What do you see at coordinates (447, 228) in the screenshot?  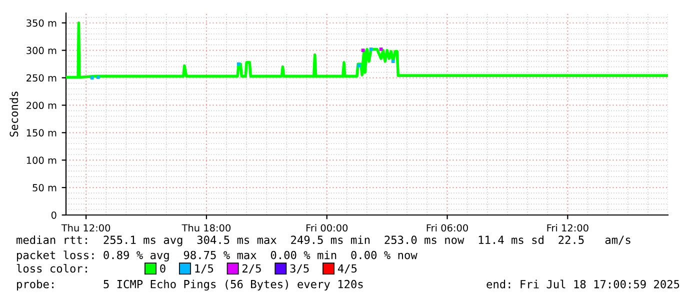 I see `x-tick-label: Fri 06:00` at bounding box center [447, 228].